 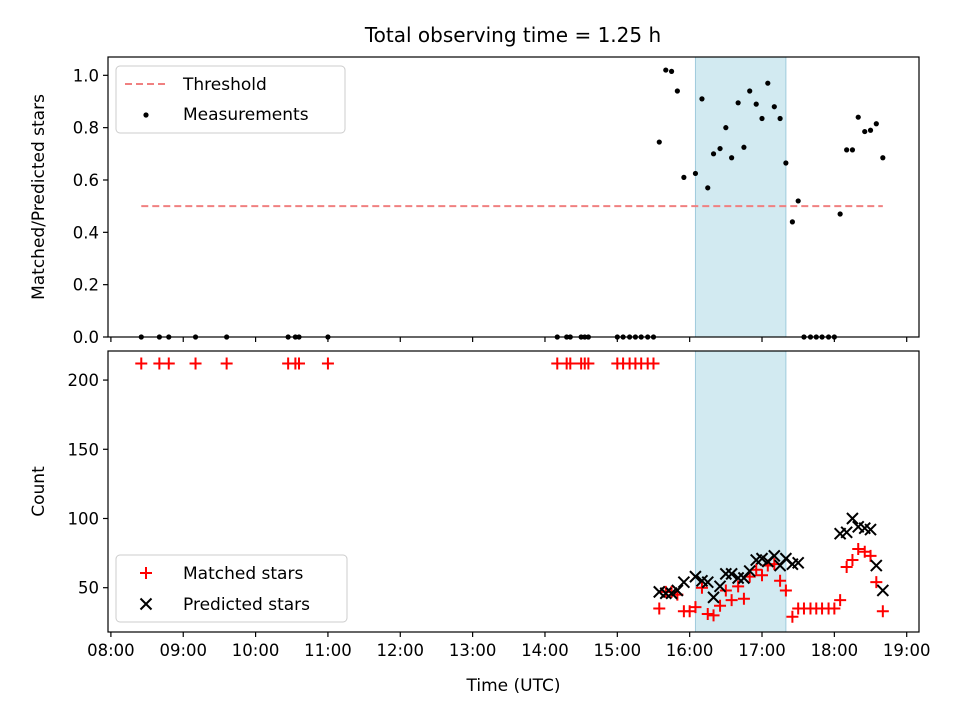 I want to click on x-tick-label: 13:00, so click(x=473, y=650).